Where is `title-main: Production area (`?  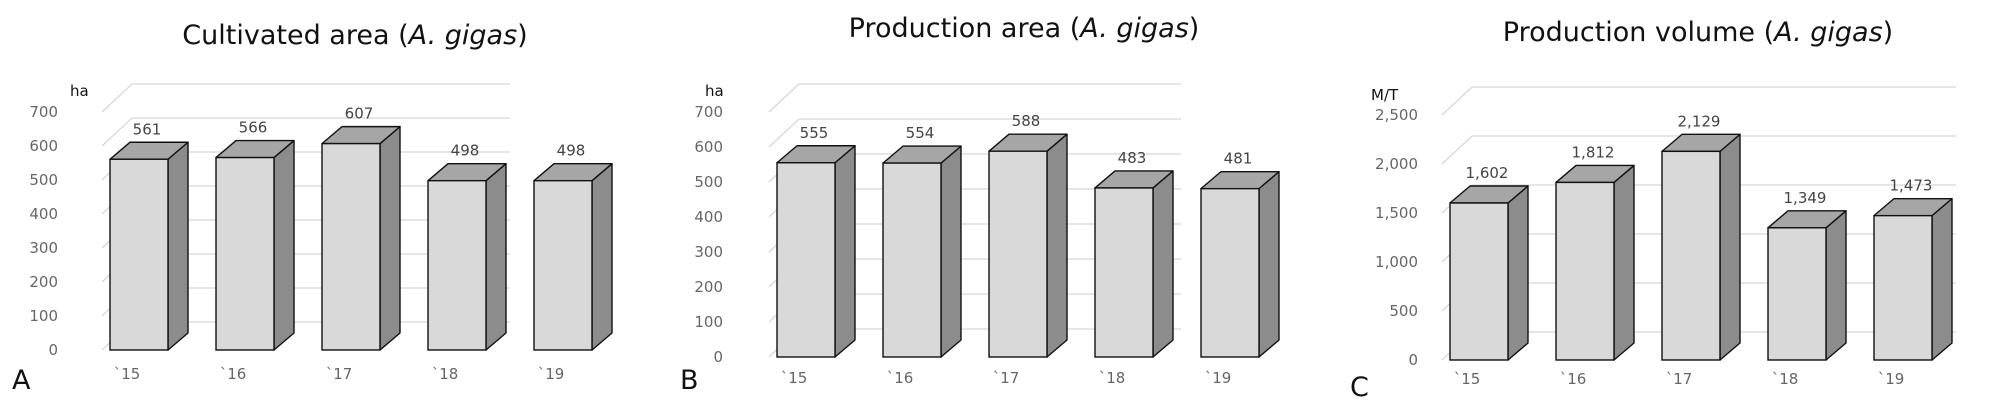
title-main: Production area ( is located at coordinates (965, 28).